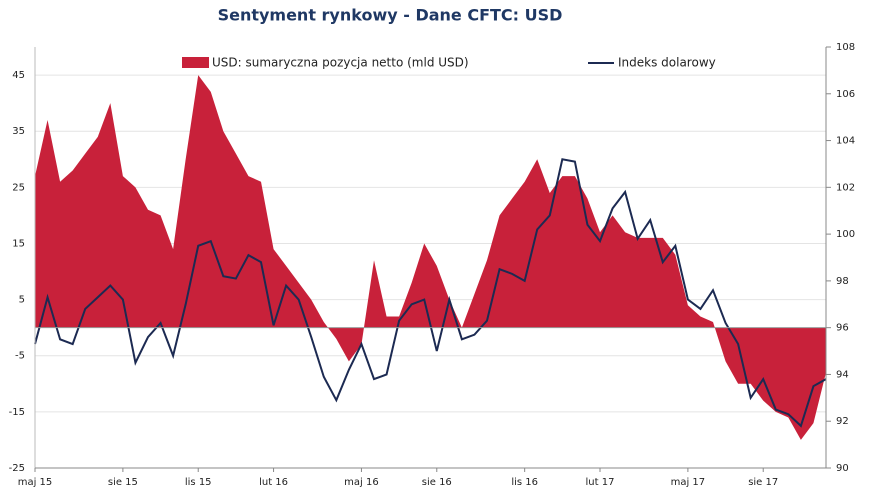 This screenshot has height=498, width=876. I want to click on x-tick-label: lut 16, so click(273, 482).